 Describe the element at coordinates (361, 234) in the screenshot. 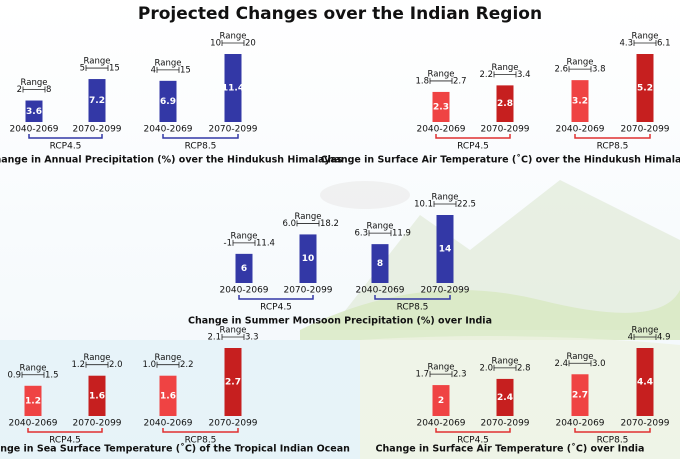

I see `range-low: 6.3` at that location.